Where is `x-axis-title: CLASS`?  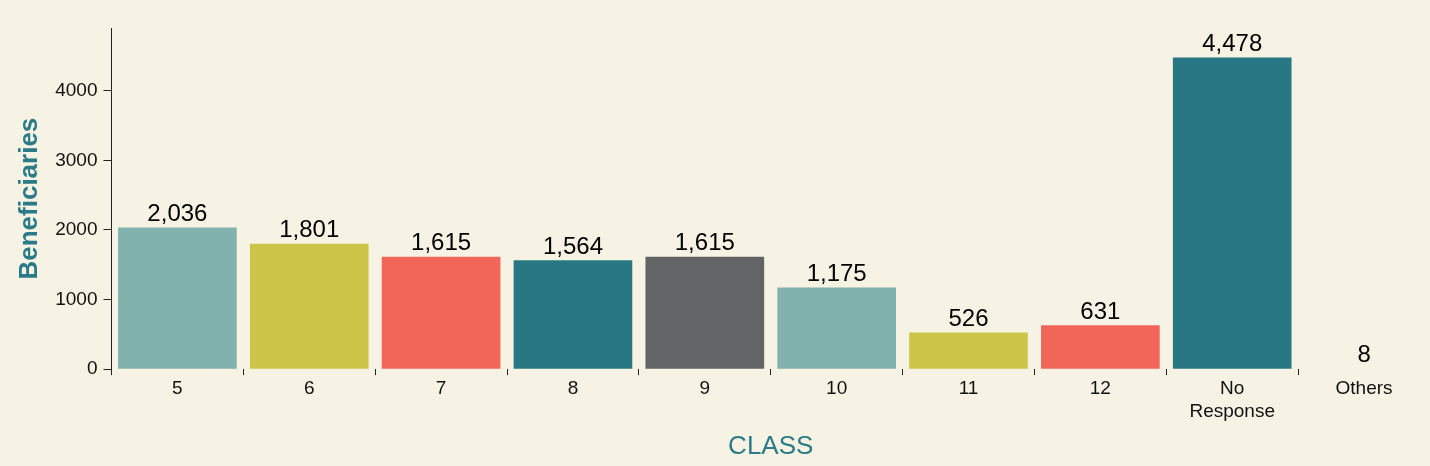 x-axis-title: CLASS is located at coordinates (771, 444).